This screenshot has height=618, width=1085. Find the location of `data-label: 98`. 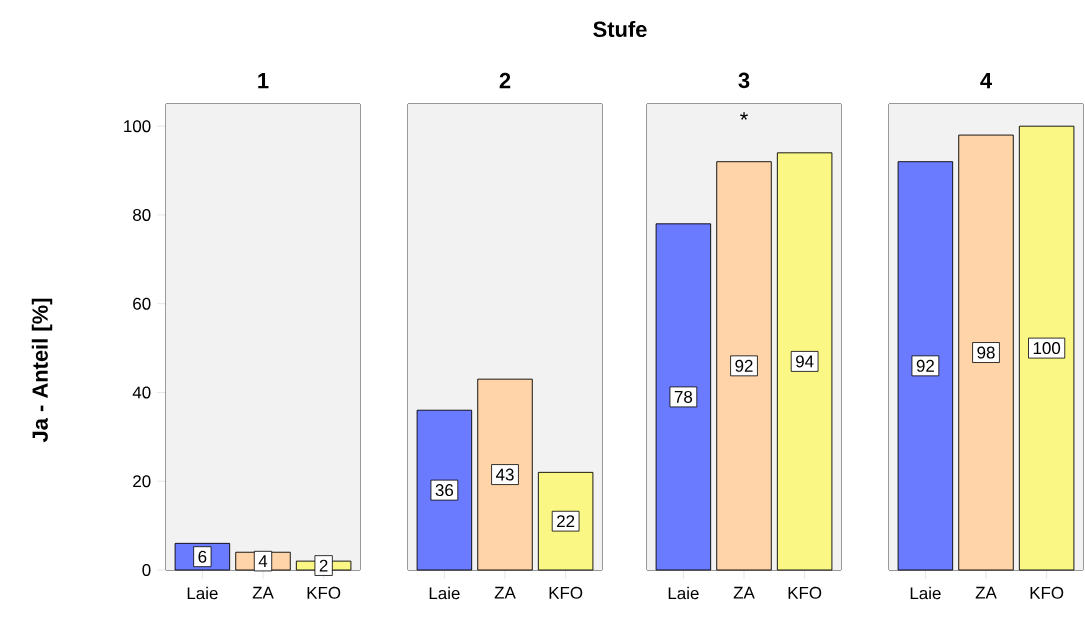

data-label: 98 is located at coordinates (986, 352).